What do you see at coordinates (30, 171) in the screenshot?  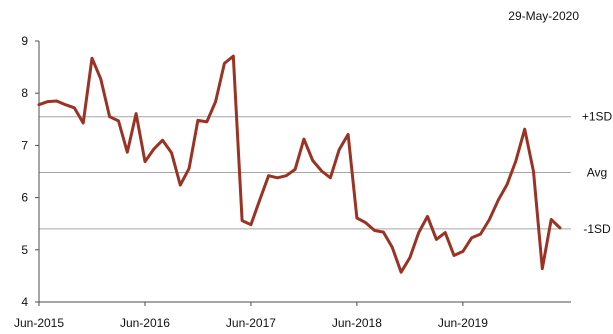 I see `y-axis: 4 5 6 7 8 9` at bounding box center [30, 171].